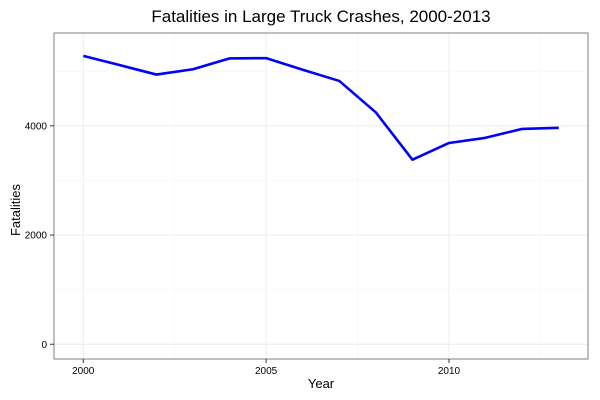 This screenshot has height=400, width=600. What do you see at coordinates (83, 371) in the screenshot?
I see `x-tick-label: 2000` at bounding box center [83, 371].